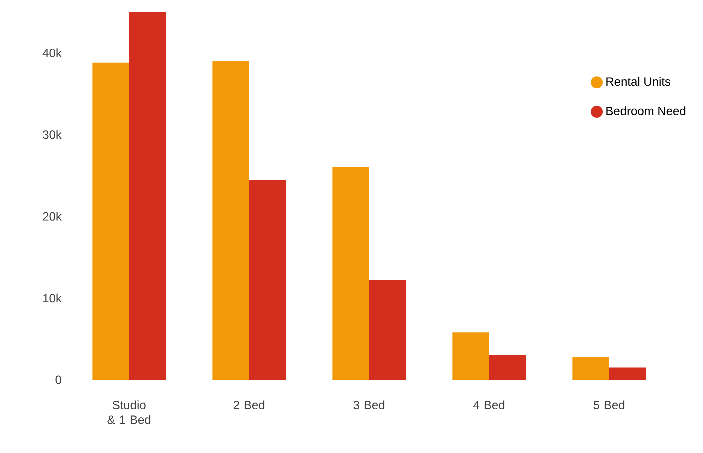 The image size is (703, 453). Describe the element at coordinates (369, 405) in the screenshot. I see `x-tick-label: 3 Bed` at that location.